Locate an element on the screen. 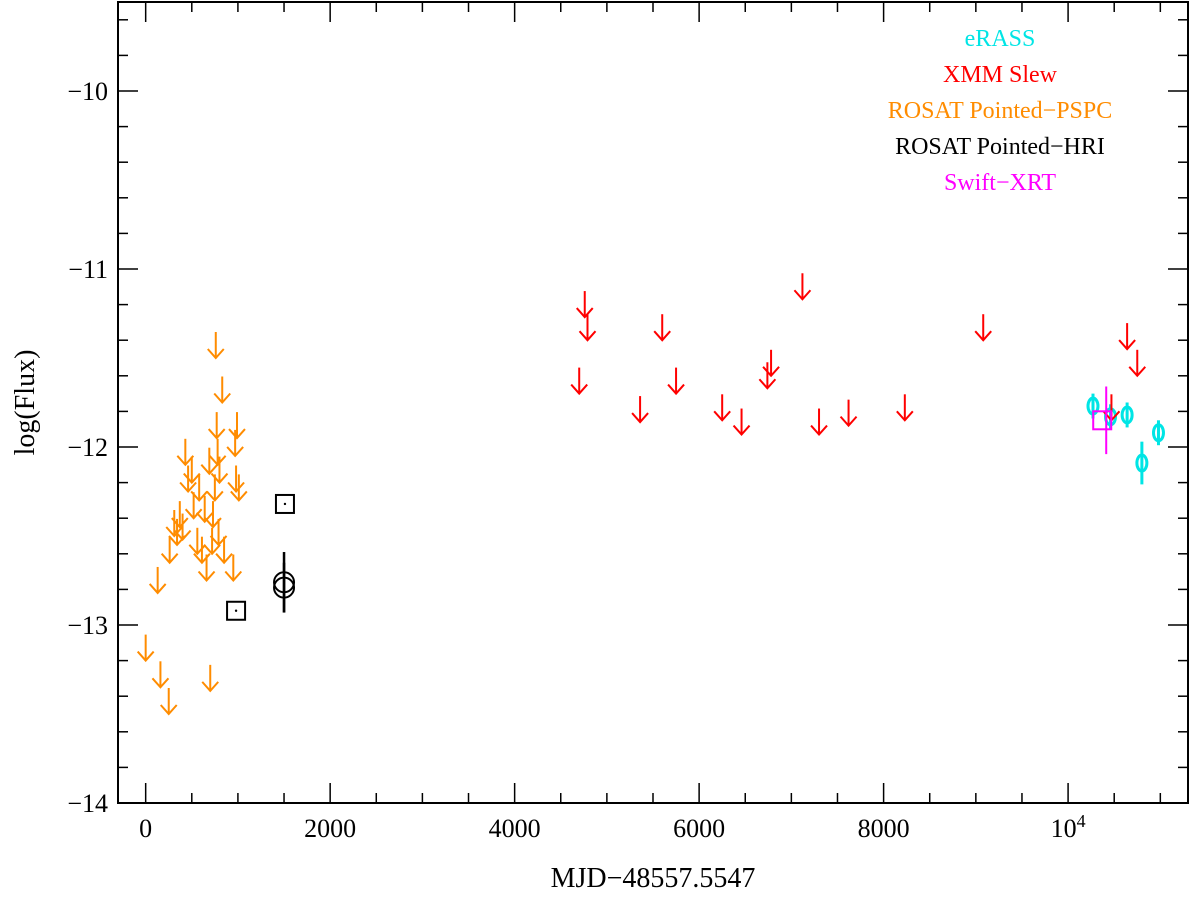  hri-square-point is located at coordinates (236, 610).